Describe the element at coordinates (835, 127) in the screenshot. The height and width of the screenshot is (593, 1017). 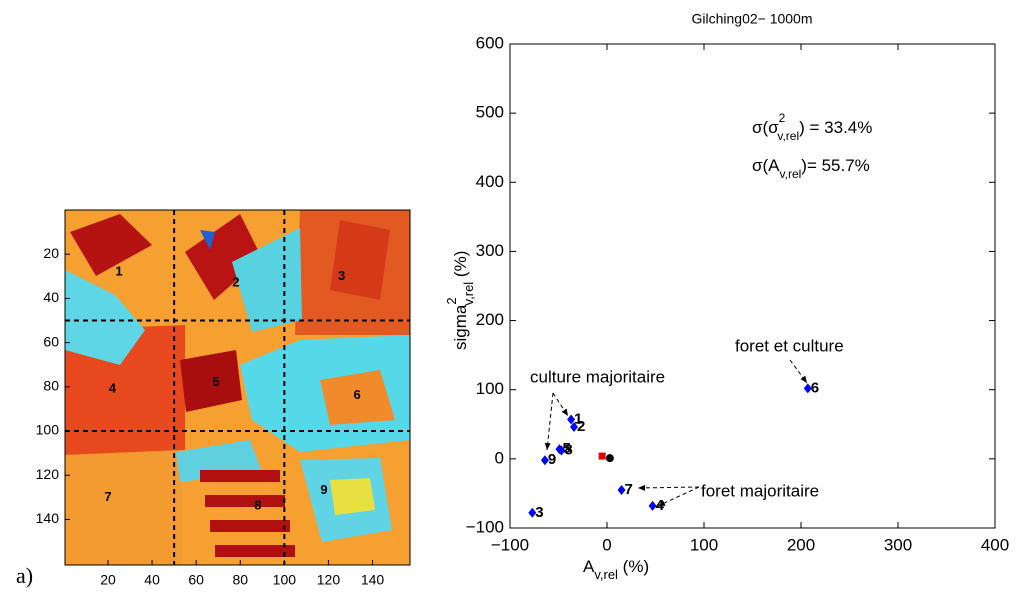
I see `stat-rest: ) = 33.4%` at that location.